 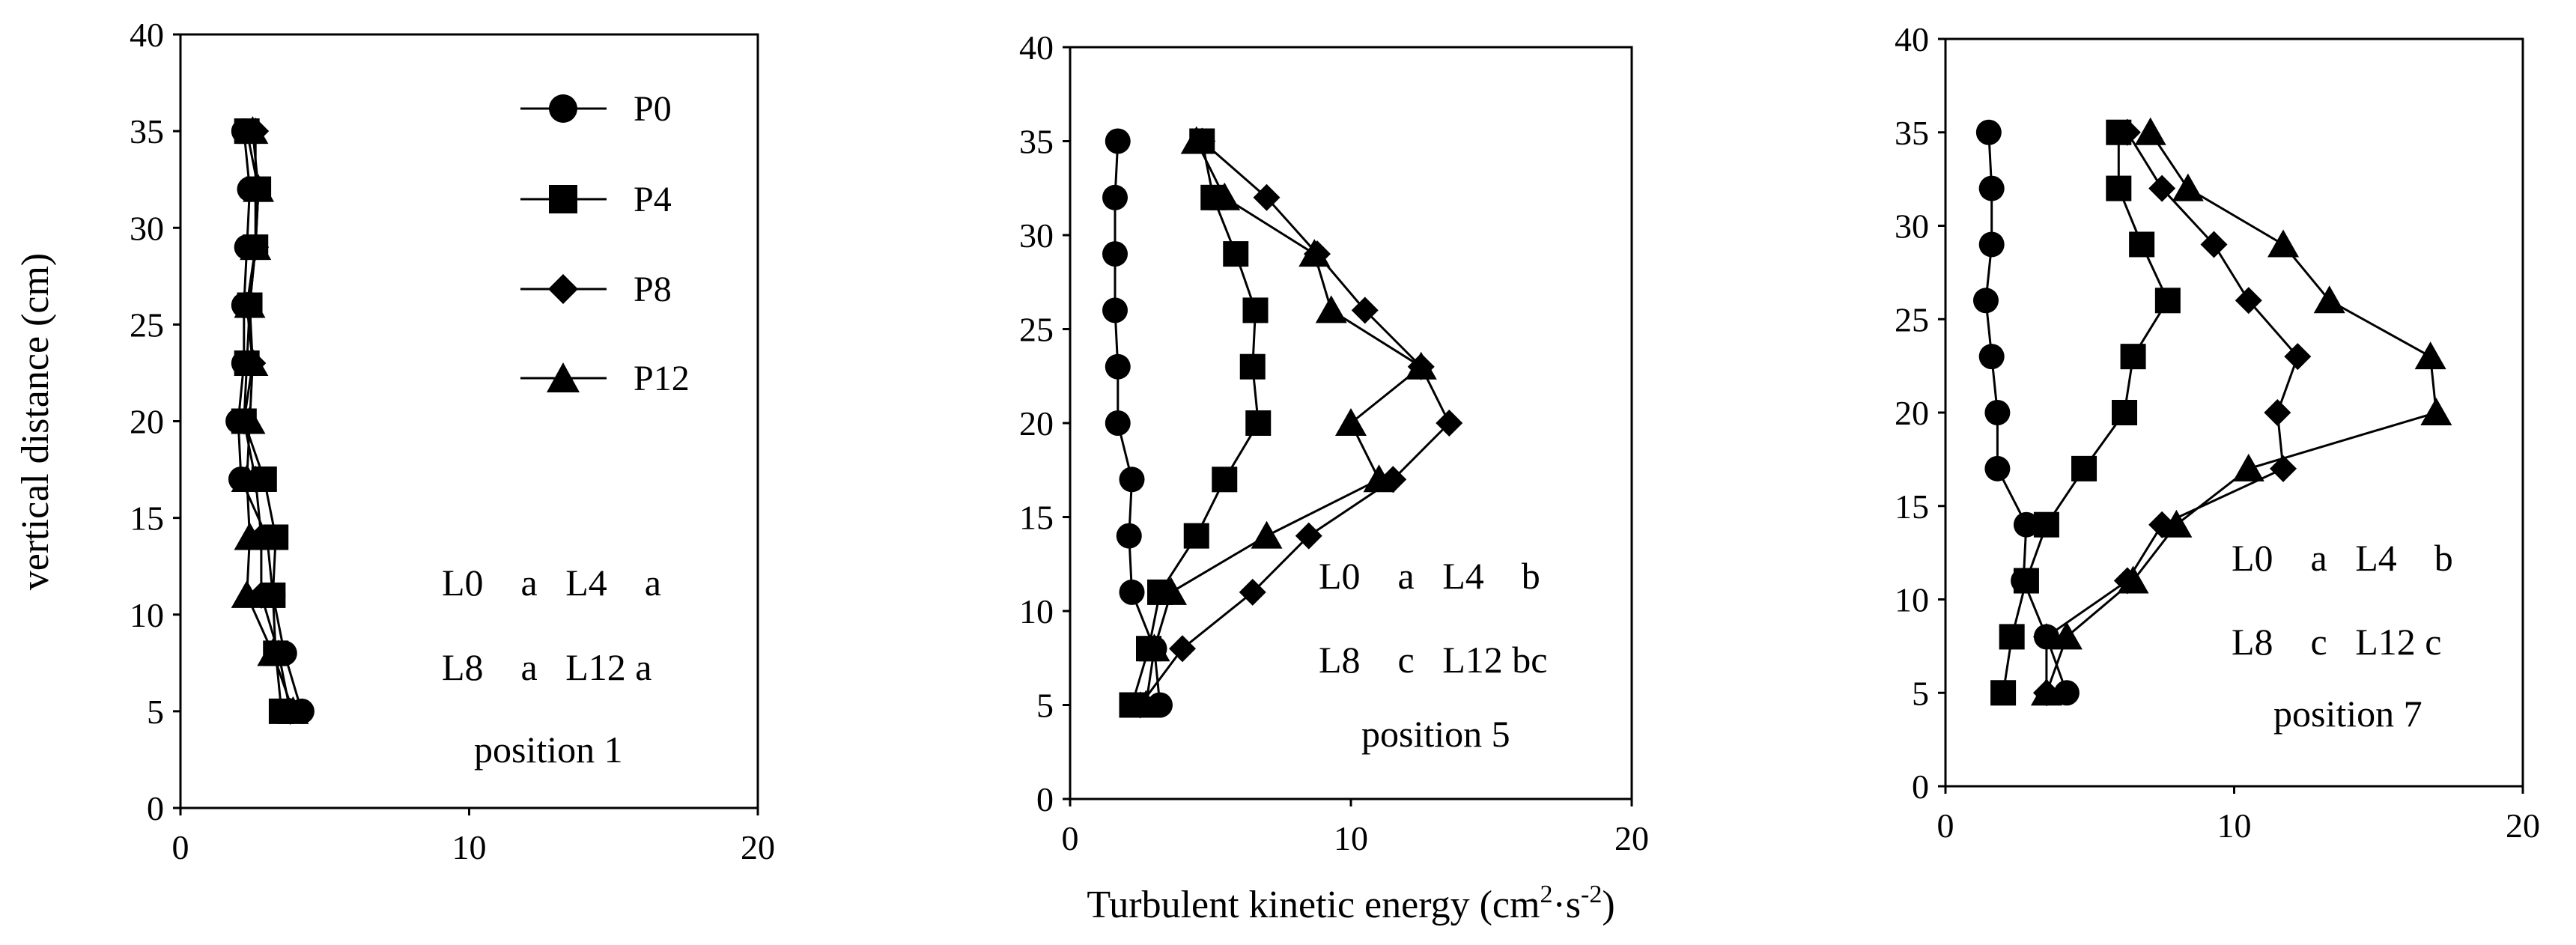 What do you see at coordinates (1429, 576) in the screenshot?
I see `significance-line-1: L0 a L4 b` at bounding box center [1429, 576].